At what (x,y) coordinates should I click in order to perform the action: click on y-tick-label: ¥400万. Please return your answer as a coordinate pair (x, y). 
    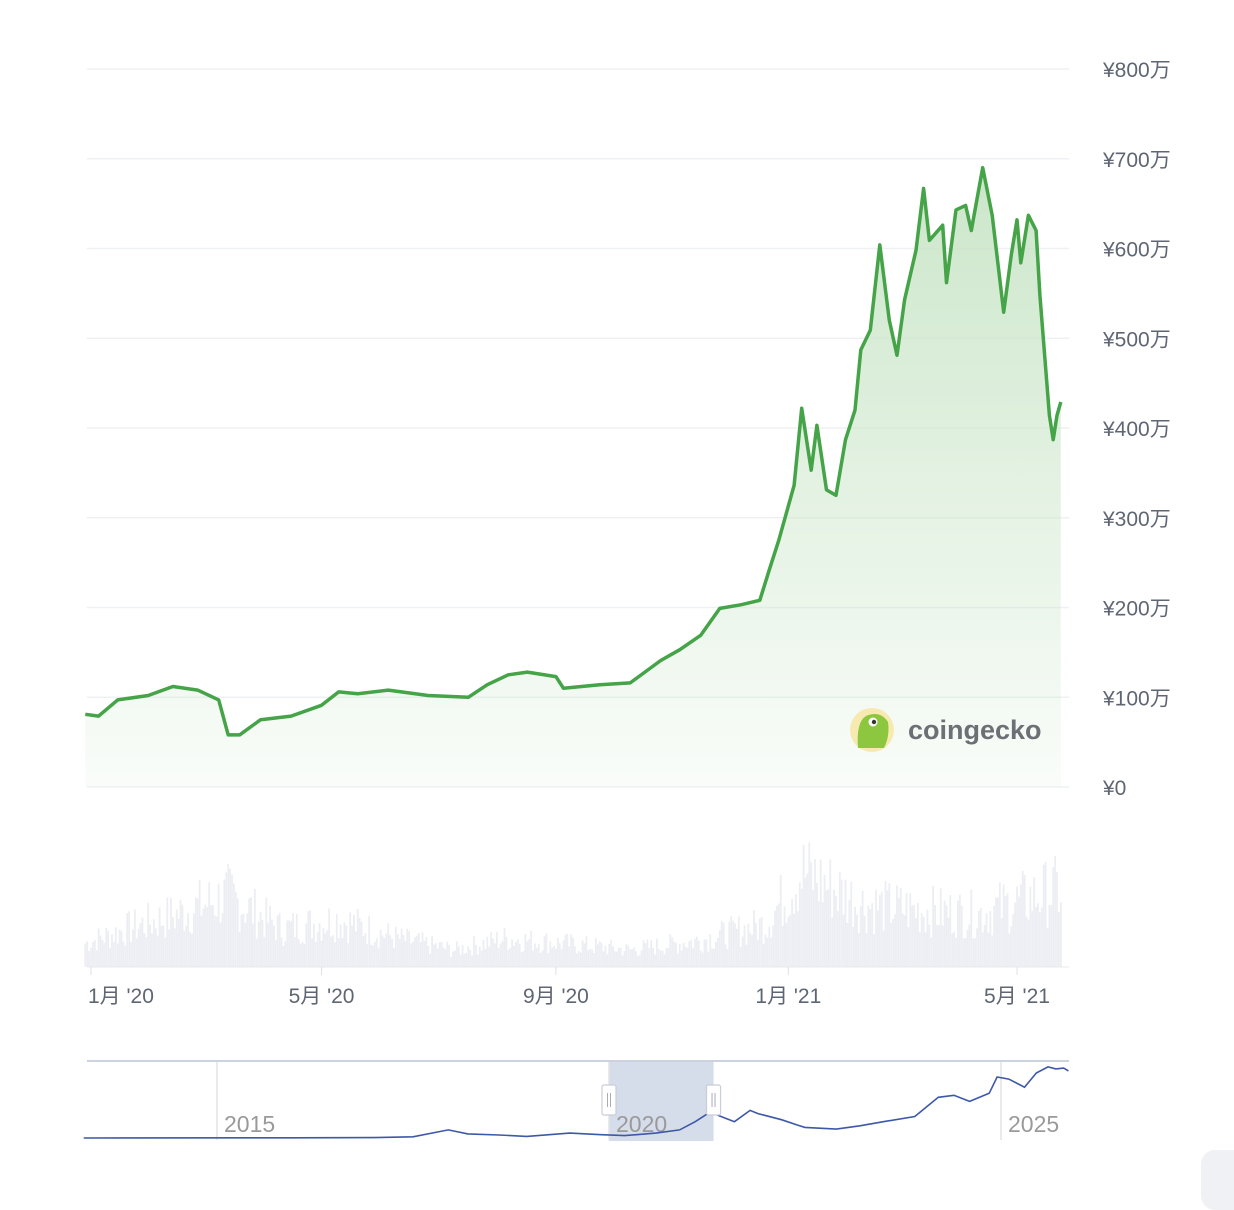
    Looking at the image, I should click on (1136, 429).